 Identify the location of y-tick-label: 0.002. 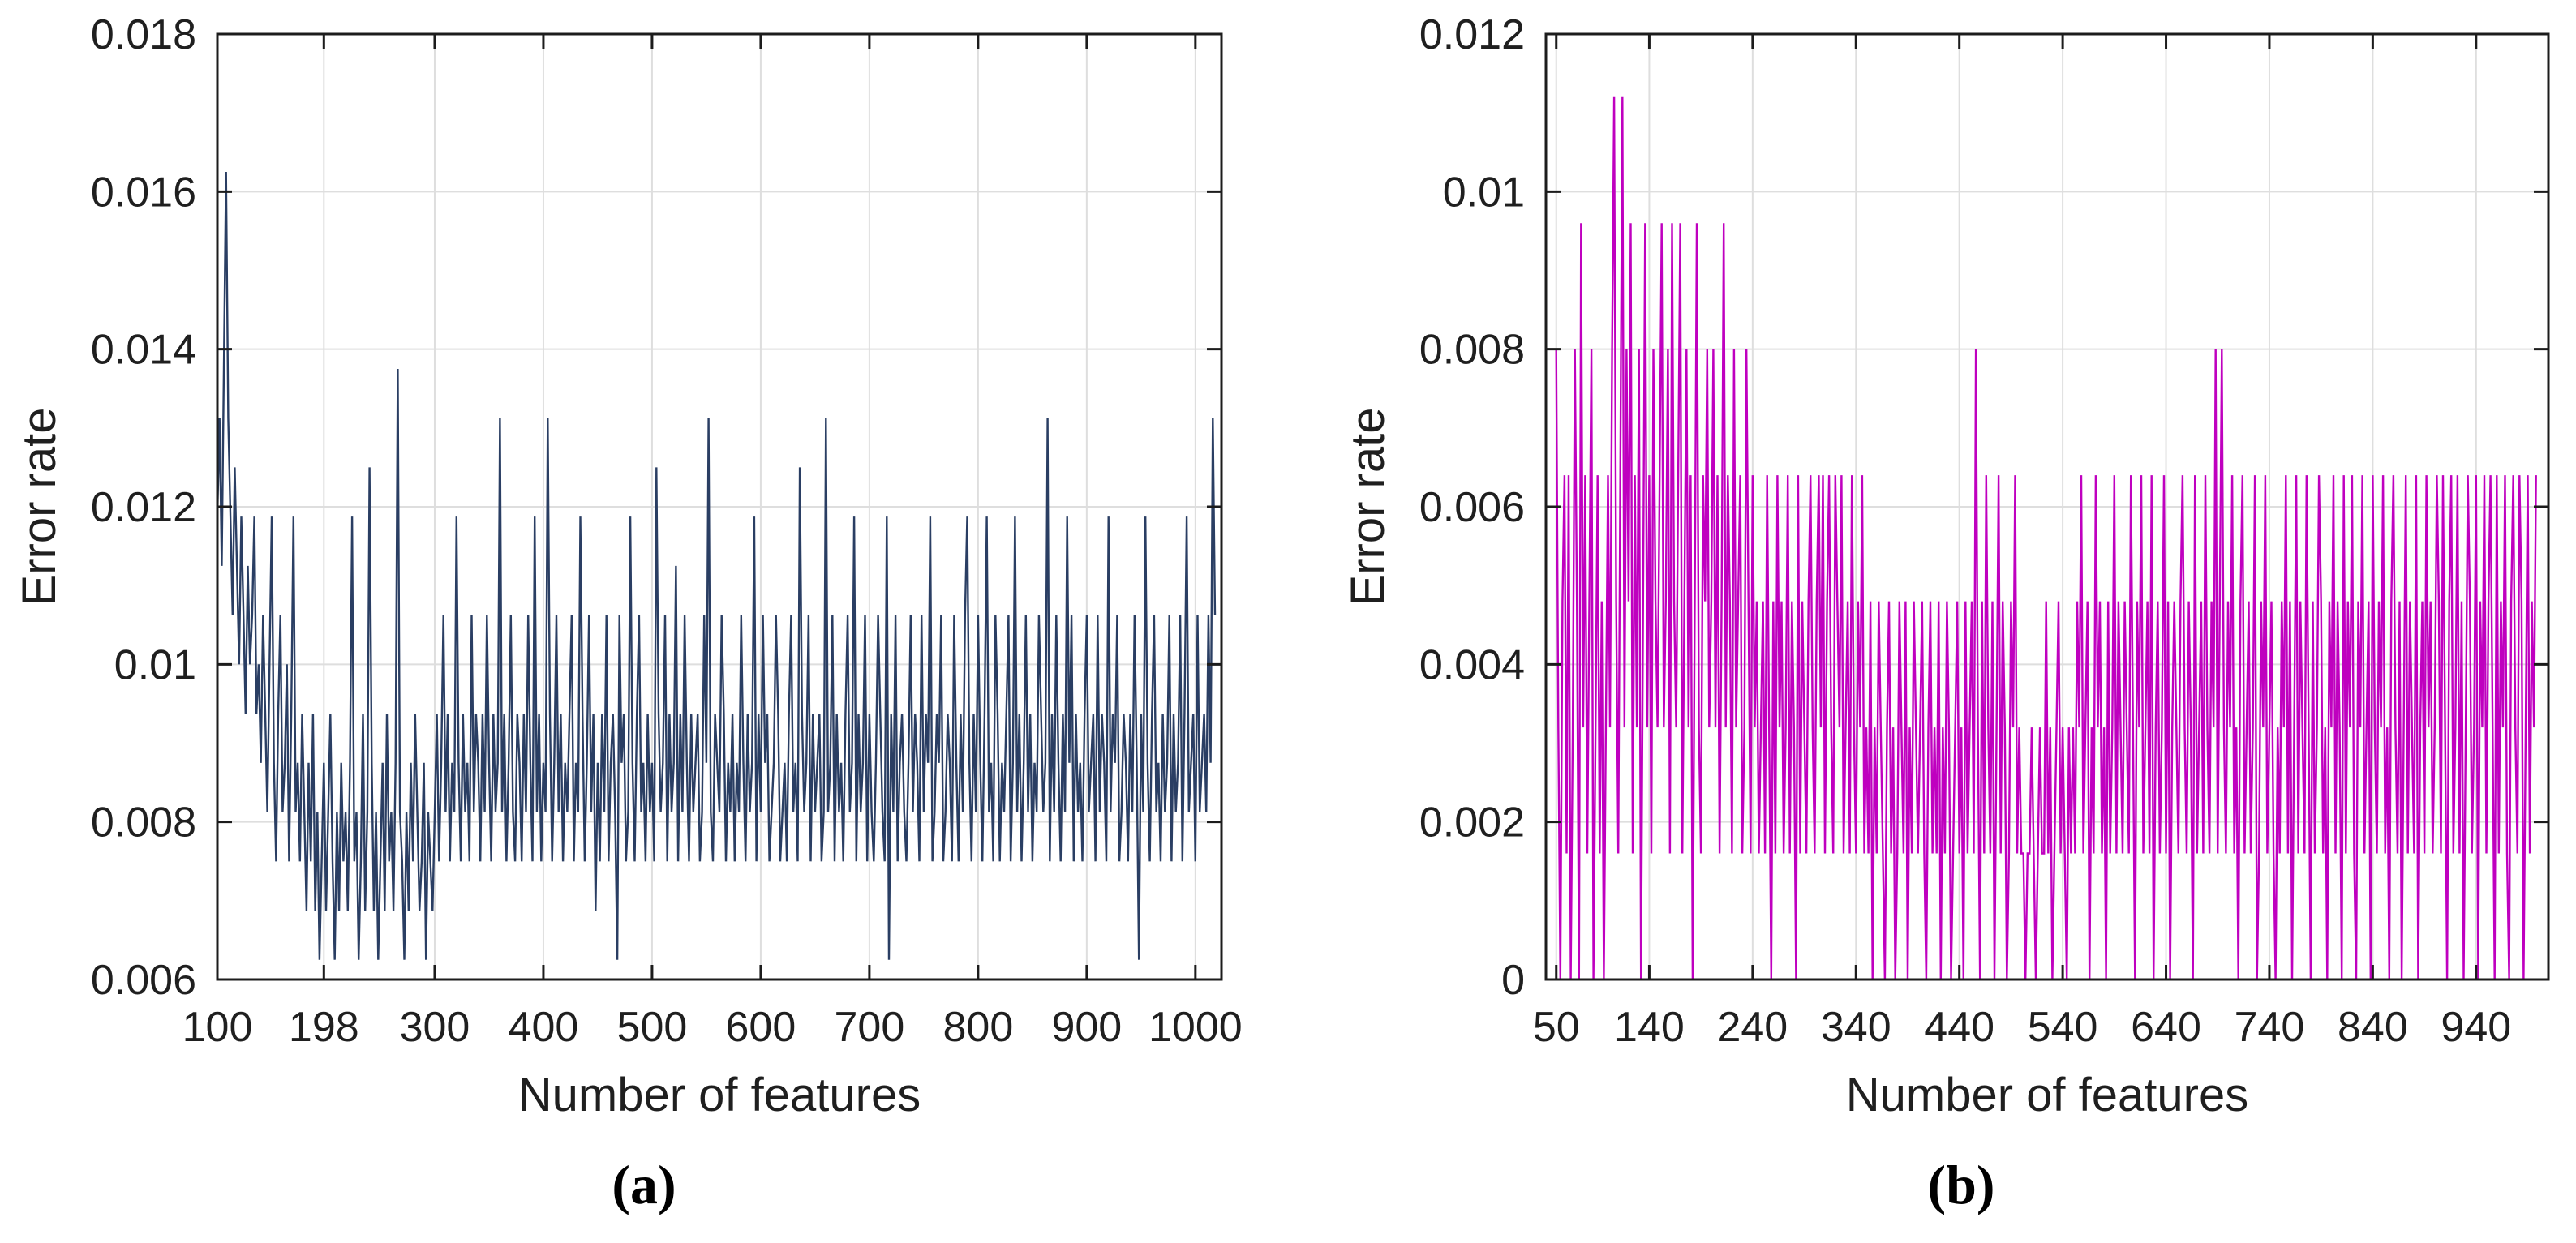
(1472, 823).